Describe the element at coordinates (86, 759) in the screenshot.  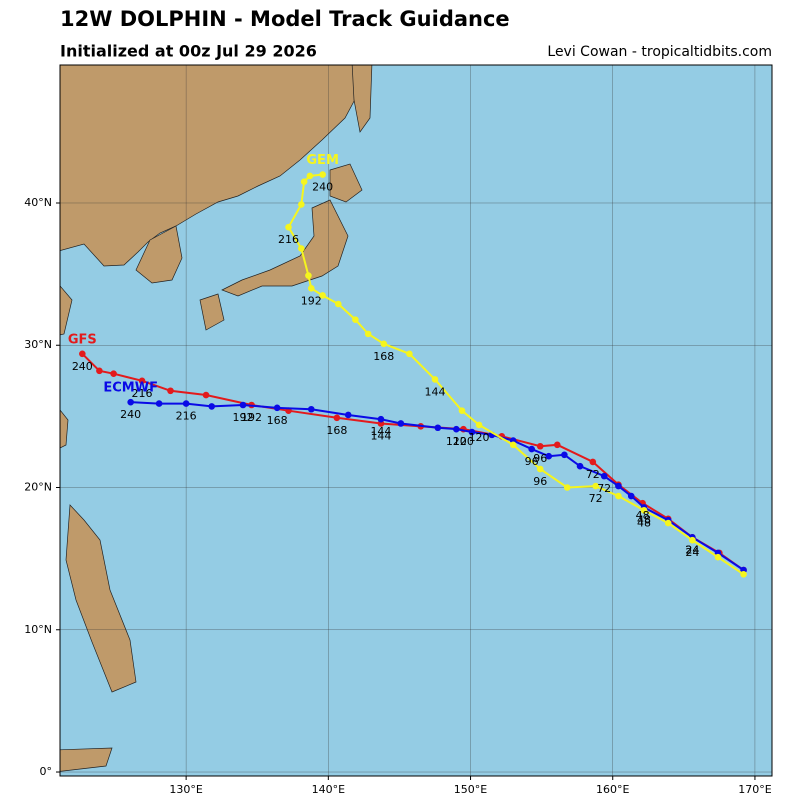
I see `borneo` at that location.